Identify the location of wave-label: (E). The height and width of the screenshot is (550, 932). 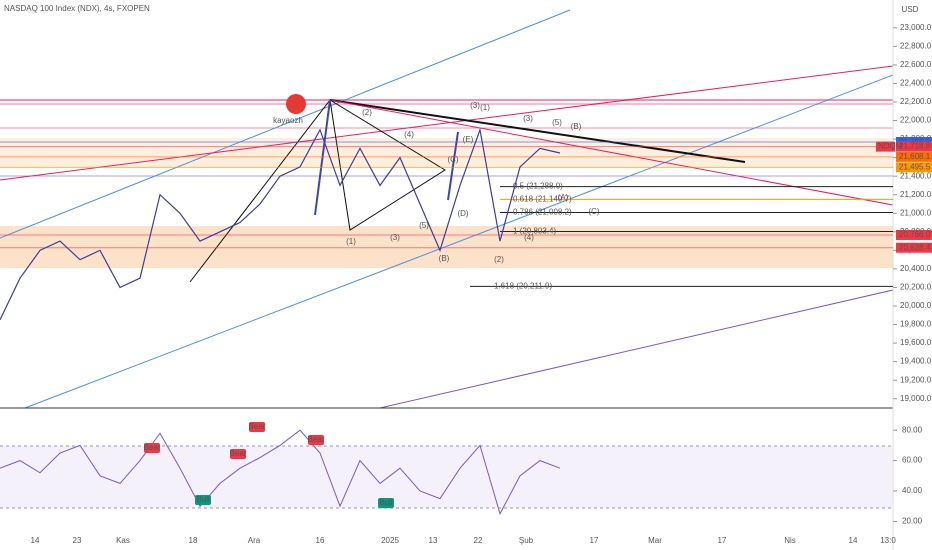
(468, 139).